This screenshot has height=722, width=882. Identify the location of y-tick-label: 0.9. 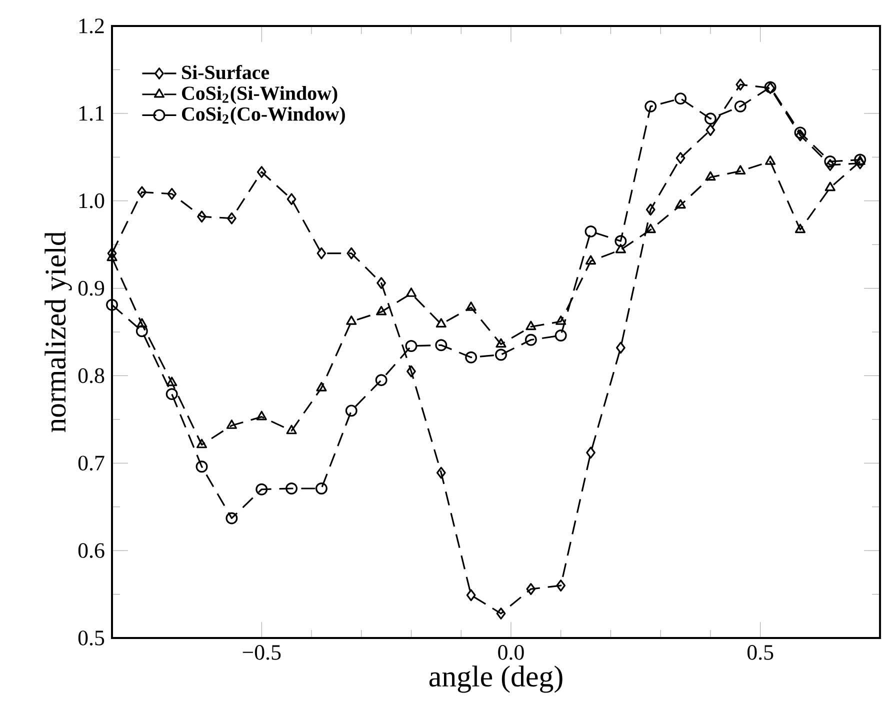
(91, 288).